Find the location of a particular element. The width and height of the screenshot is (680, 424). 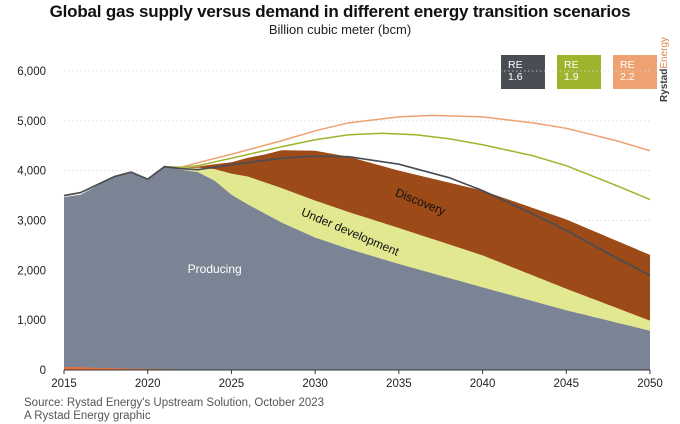

x-tick-label: 2020 is located at coordinates (148, 384).